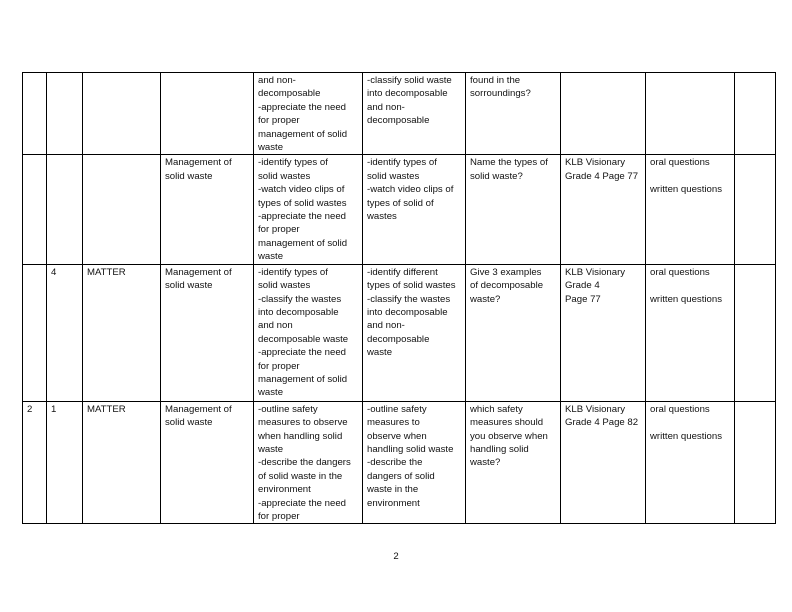 The width and height of the screenshot is (792, 612). Describe the element at coordinates (603, 113) in the screenshot. I see `resources-cell` at that location.